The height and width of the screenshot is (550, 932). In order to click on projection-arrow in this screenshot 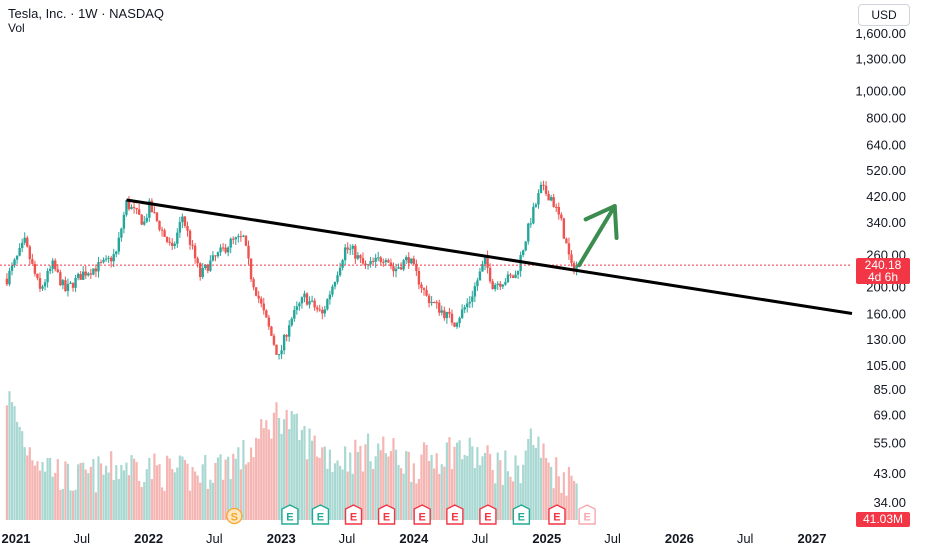, I will do `click(598, 236)`.